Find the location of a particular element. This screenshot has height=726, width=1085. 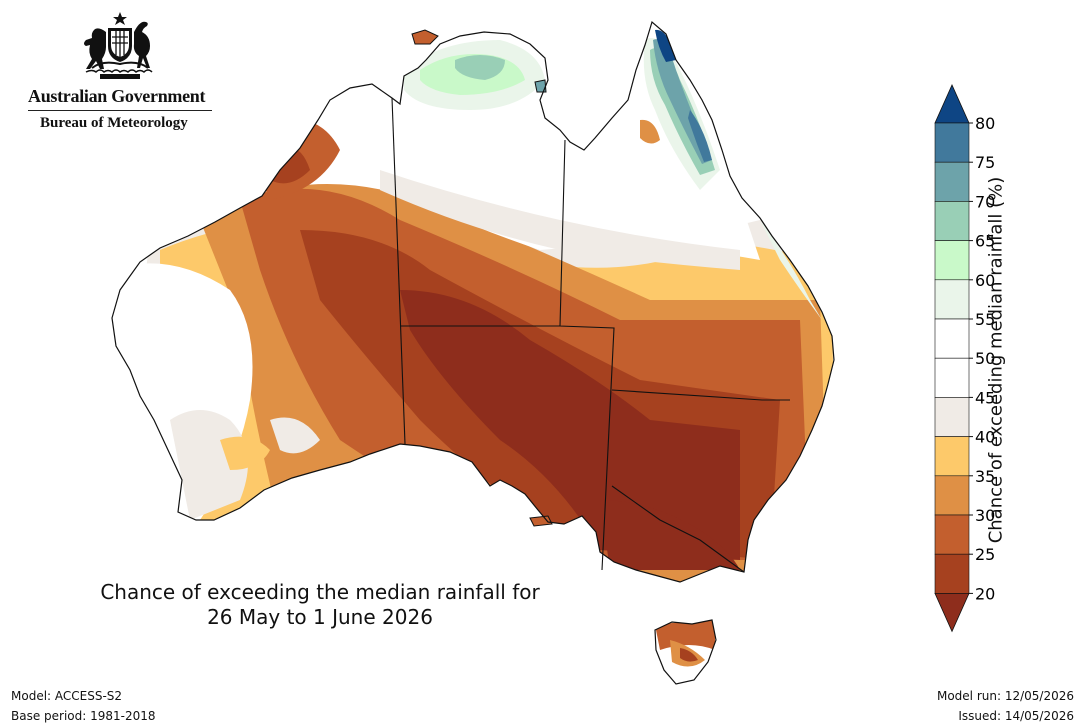

model-run-label: Model run: 12/05/2026 is located at coordinates (1005, 696).